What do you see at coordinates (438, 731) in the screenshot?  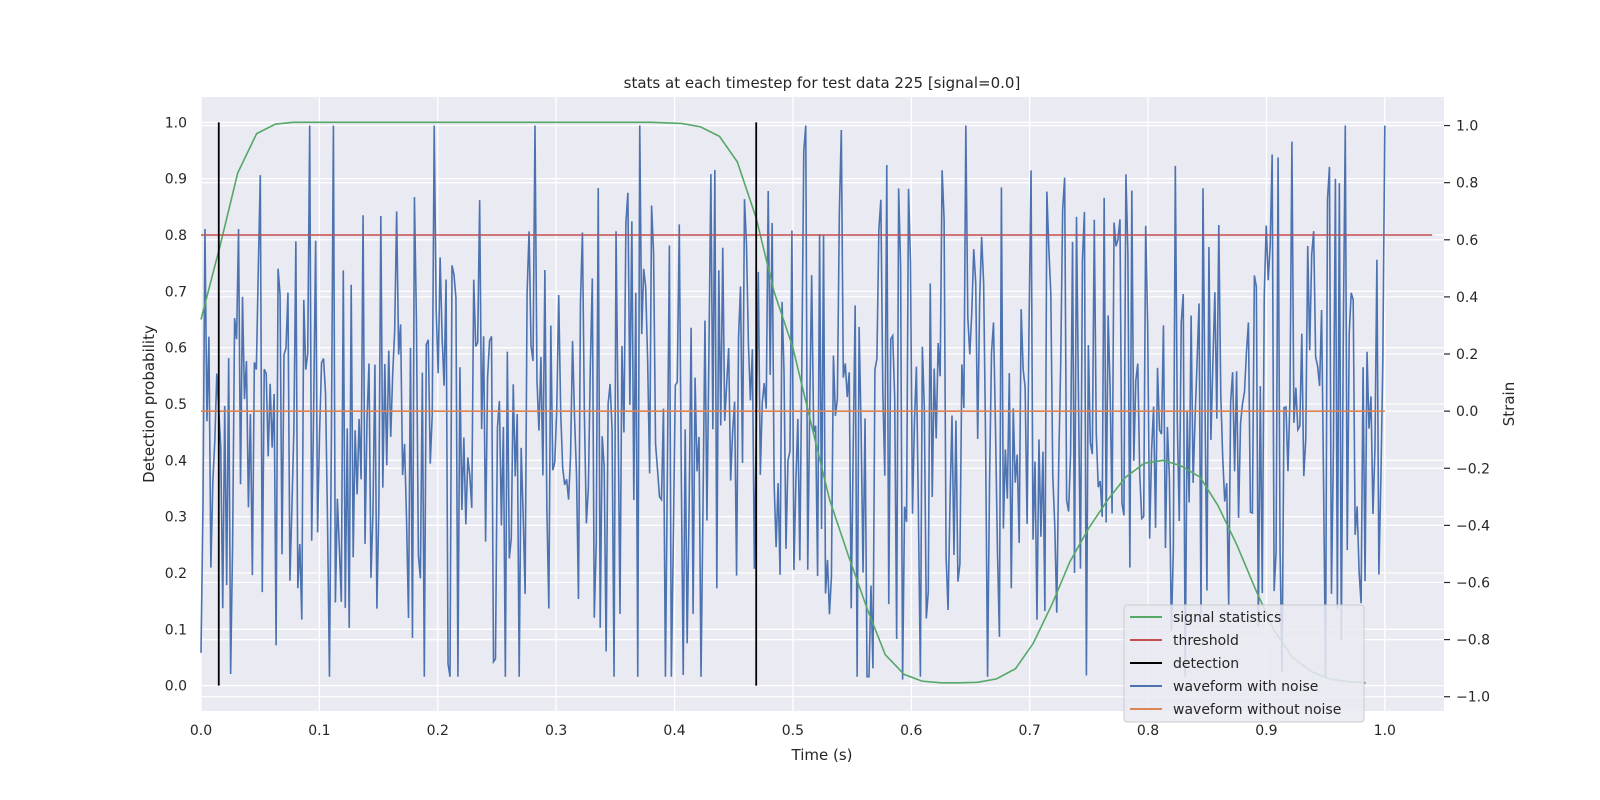 I see `x-tick-label: 0.2` at bounding box center [438, 731].